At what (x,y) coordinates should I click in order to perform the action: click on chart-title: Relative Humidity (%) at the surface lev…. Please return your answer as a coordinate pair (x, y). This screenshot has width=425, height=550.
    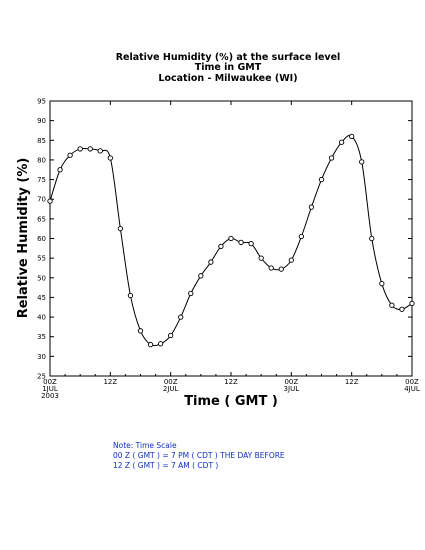
    Looking at the image, I should click on (228, 57).